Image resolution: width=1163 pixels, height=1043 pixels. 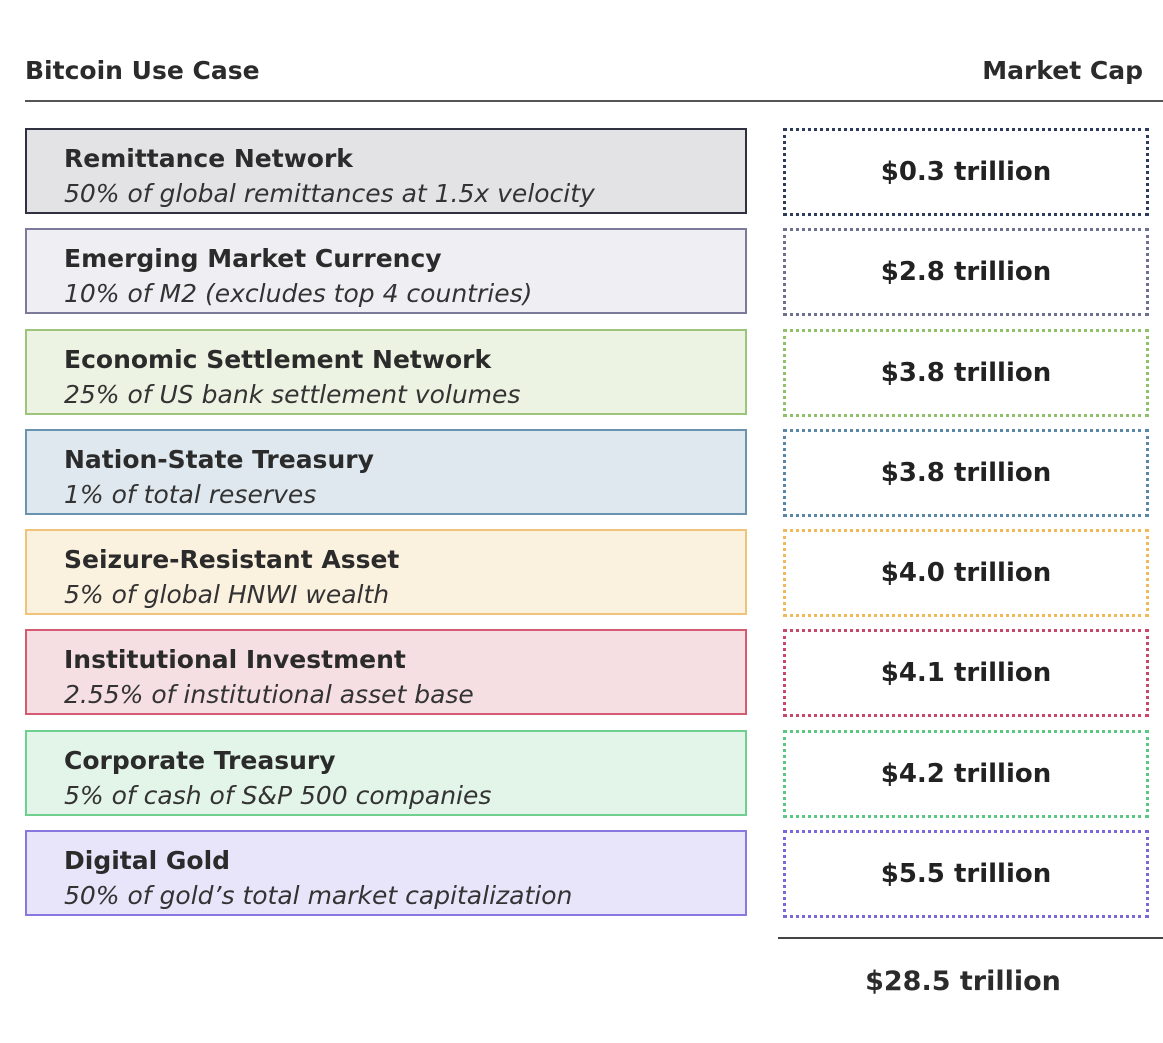 I want to click on use-case-title: Digital Gold, so click(x=147, y=861).